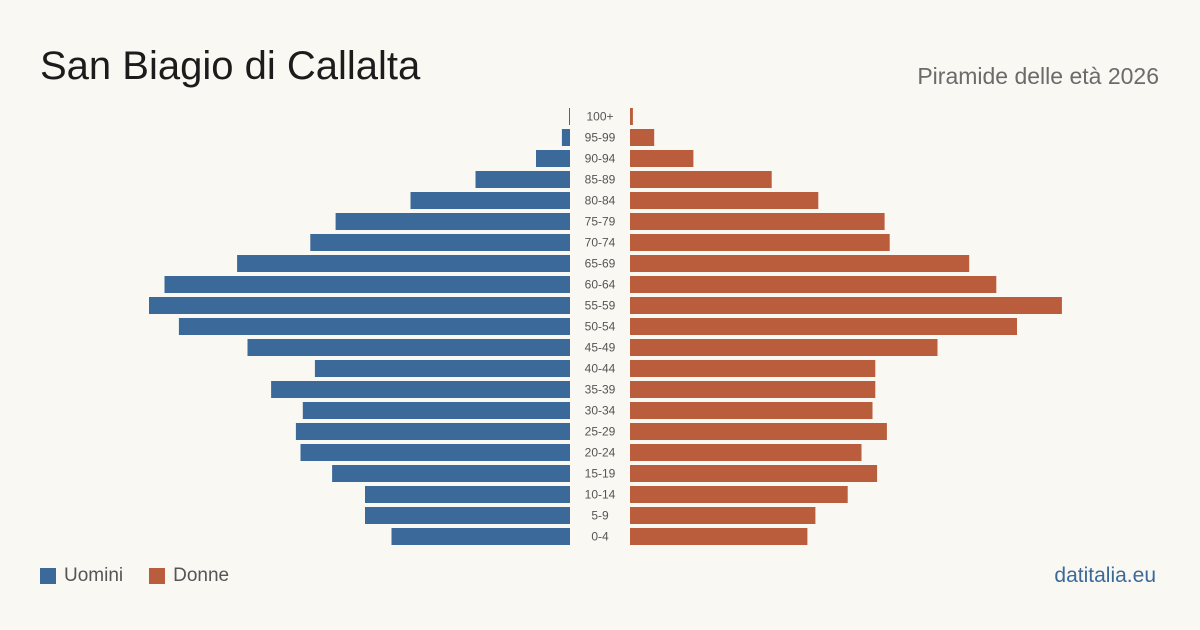 The height and width of the screenshot is (630, 1200). I want to click on age-label-80-84: 80-84, so click(600, 201).